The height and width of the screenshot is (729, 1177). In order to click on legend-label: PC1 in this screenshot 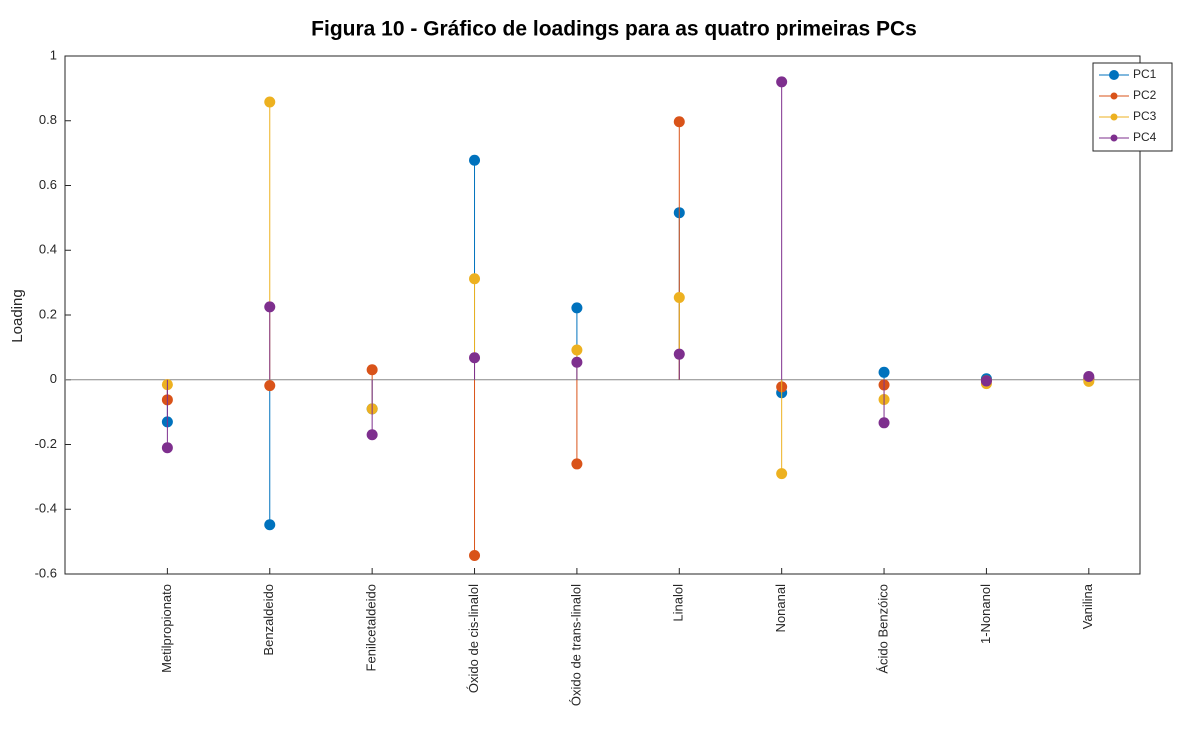, I will do `click(1145, 74)`.